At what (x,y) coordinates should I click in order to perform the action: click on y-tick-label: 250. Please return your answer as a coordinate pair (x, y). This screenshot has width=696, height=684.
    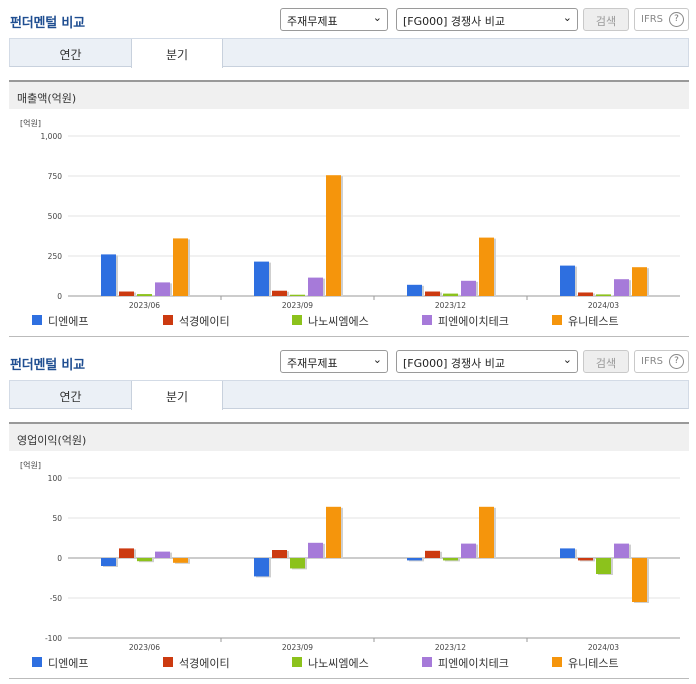
    Looking at the image, I should click on (55, 256).